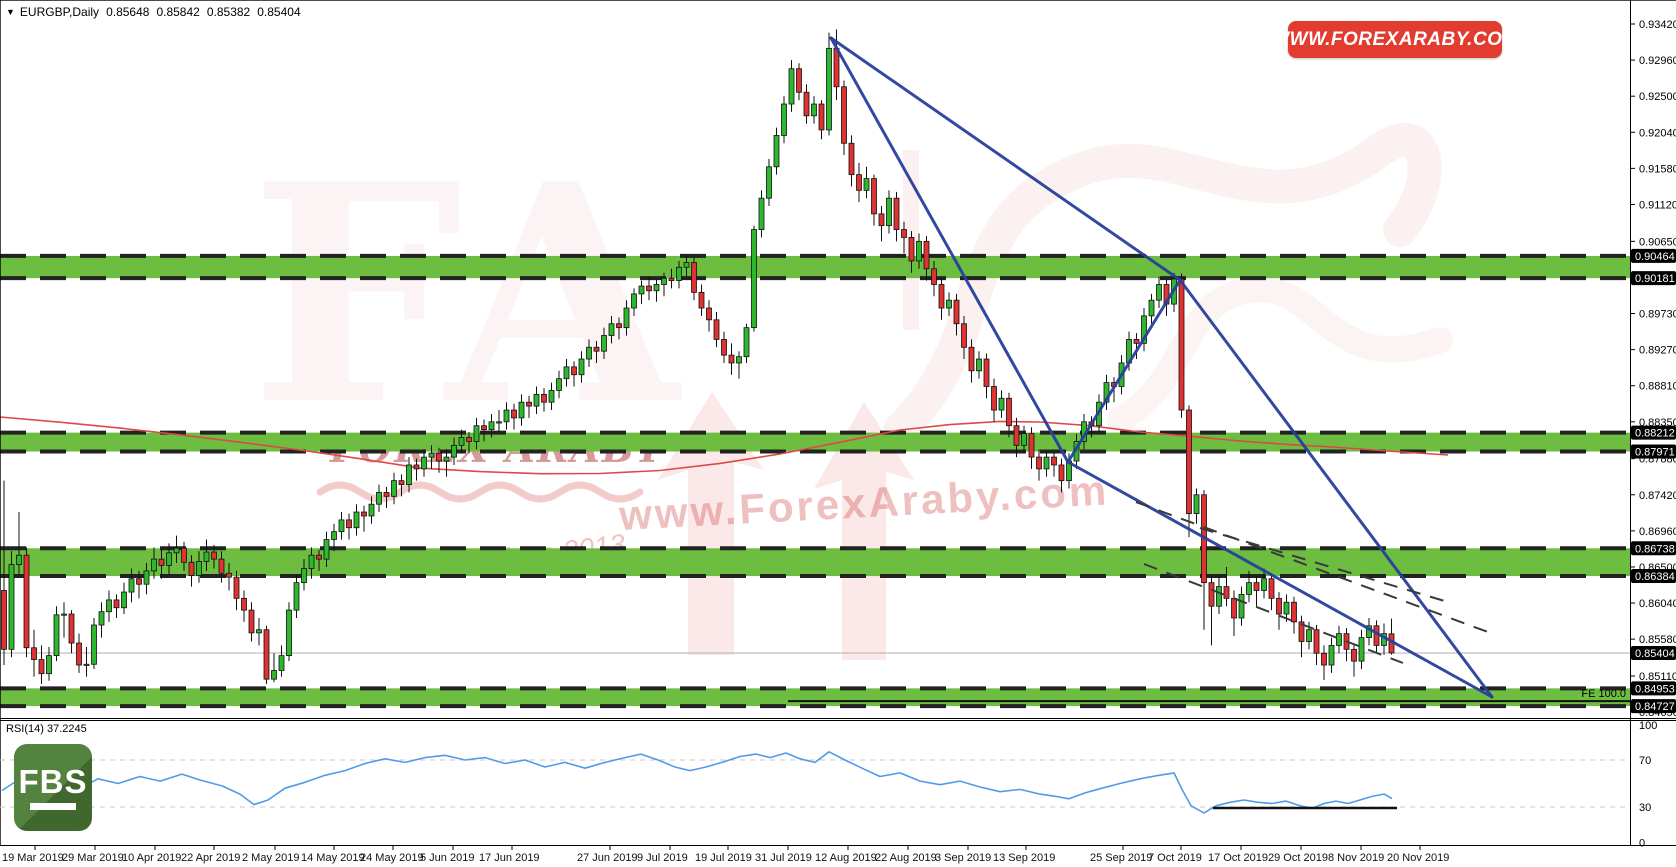 This screenshot has height=867, width=1676. Describe the element at coordinates (53, 806) in the screenshot. I see `fbs-logo-underline` at that location.